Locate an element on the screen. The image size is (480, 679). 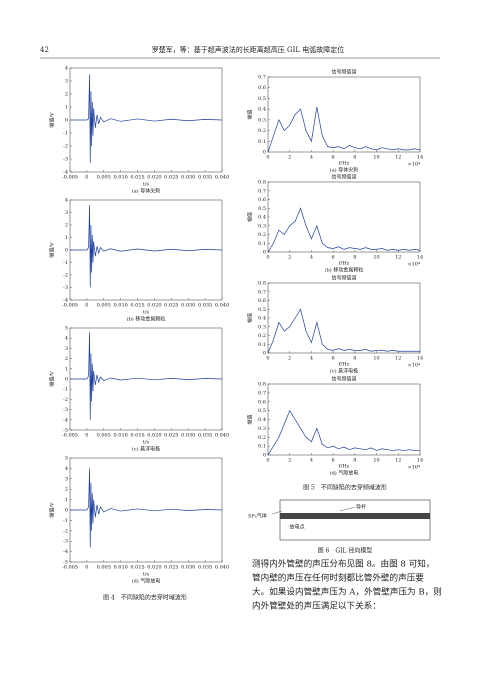
y-tick-label: -4 is located at coordinates (65, 301).